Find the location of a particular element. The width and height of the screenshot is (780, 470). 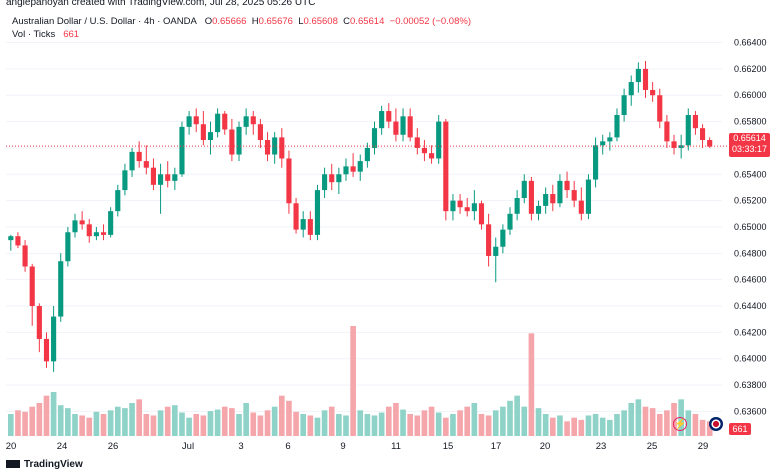

lightning-icon: ⚡ is located at coordinates (680, 424).